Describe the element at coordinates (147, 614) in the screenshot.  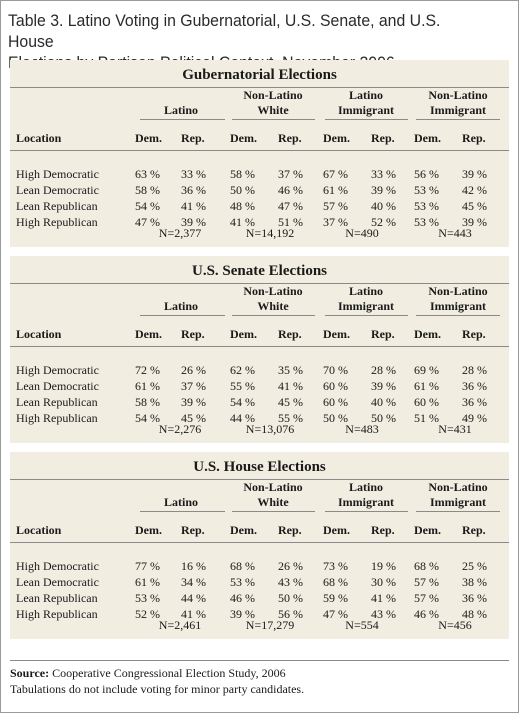
I see `dem-value-cell: 52 %` at that location.